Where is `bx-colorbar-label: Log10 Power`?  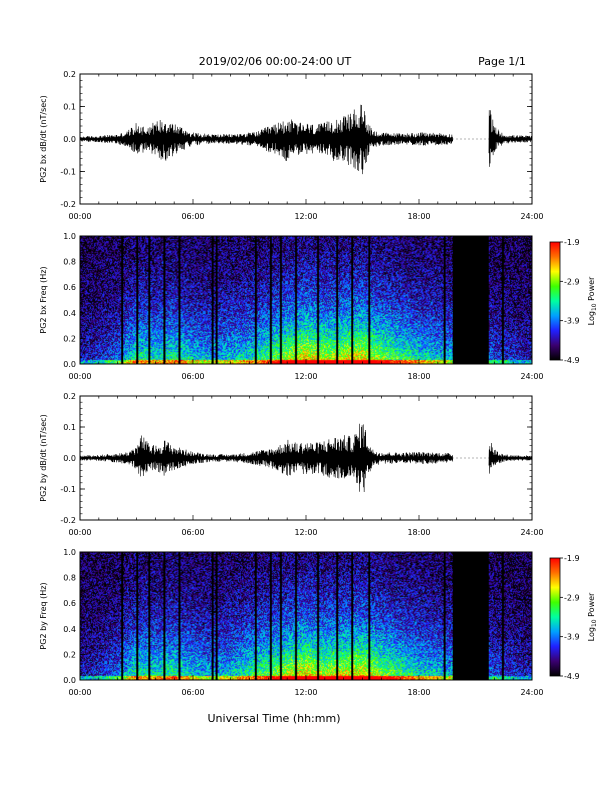
bx-colorbar-label: Log10 Power is located at coordinates (592, 300).